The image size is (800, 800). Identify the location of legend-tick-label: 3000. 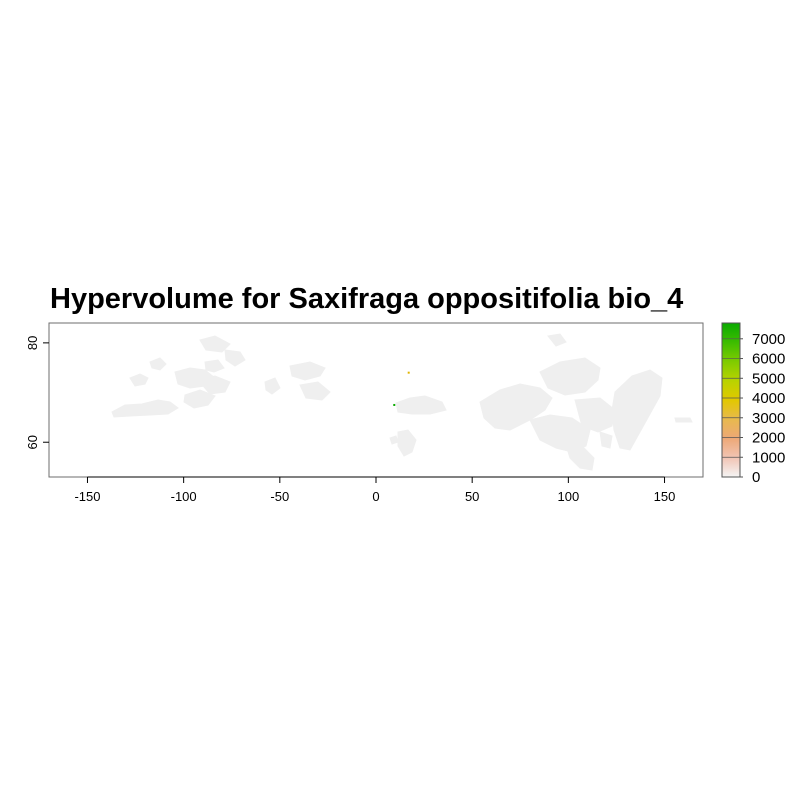
(768, 418).